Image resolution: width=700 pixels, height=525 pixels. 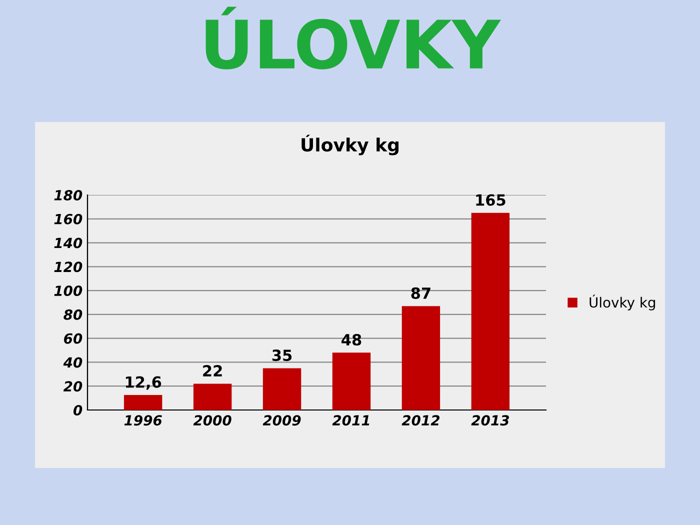 What do you see at coordinates (420, 293) in the screenshot?
I see `data-label: 87` at bounding box center [420, 293].